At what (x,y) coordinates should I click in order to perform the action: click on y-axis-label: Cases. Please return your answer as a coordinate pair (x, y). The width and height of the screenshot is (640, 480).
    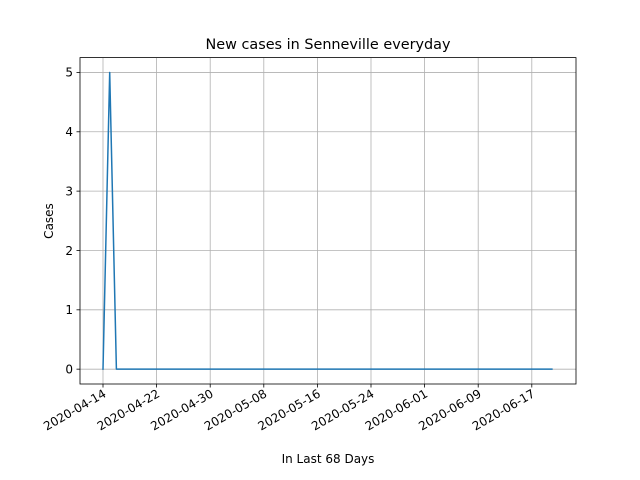
    Looking at the image, I should click on (49, 221).